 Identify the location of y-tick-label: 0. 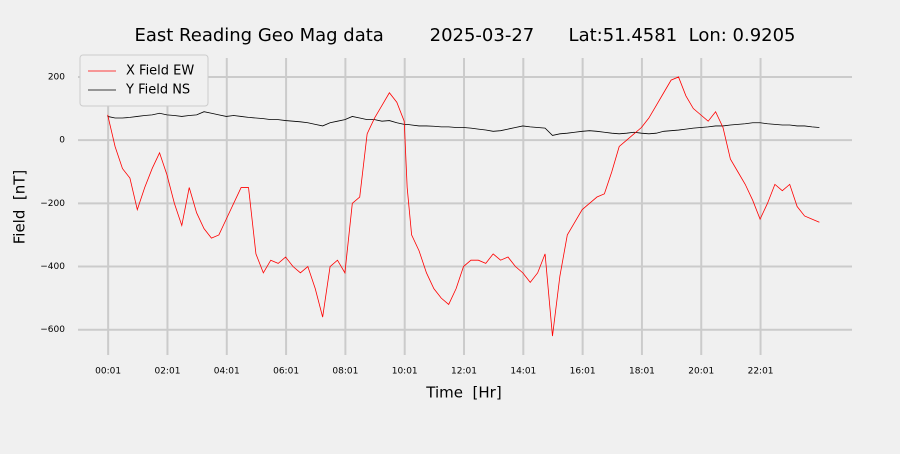
(62, 141).